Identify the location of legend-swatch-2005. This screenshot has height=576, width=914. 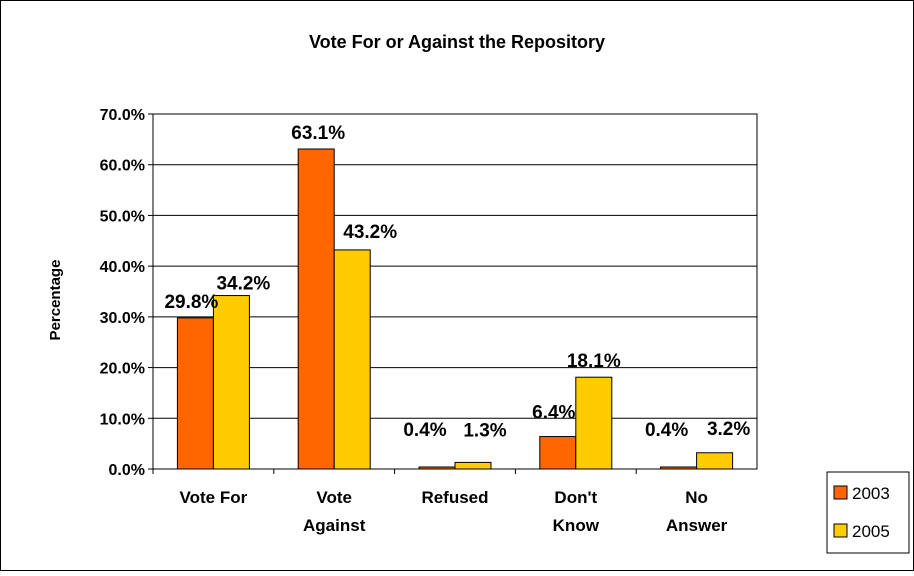
(840, 530).